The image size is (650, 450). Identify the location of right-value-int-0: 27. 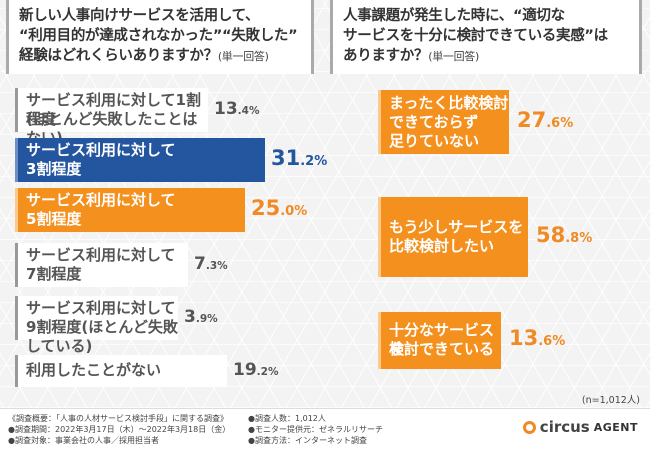
(532, 120).